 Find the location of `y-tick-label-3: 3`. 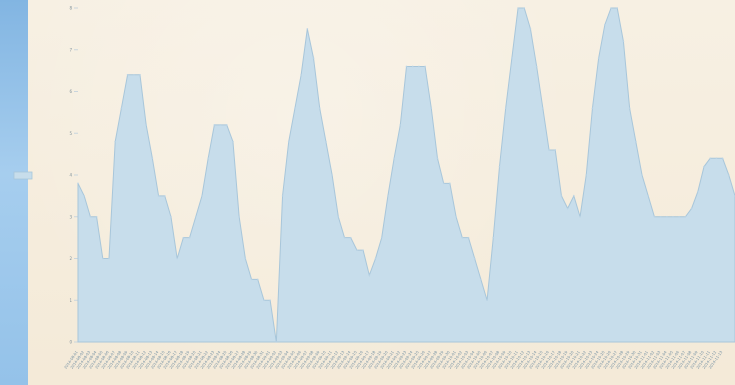

y-tick-label-3: 3 is located at coordinates (70, 216).